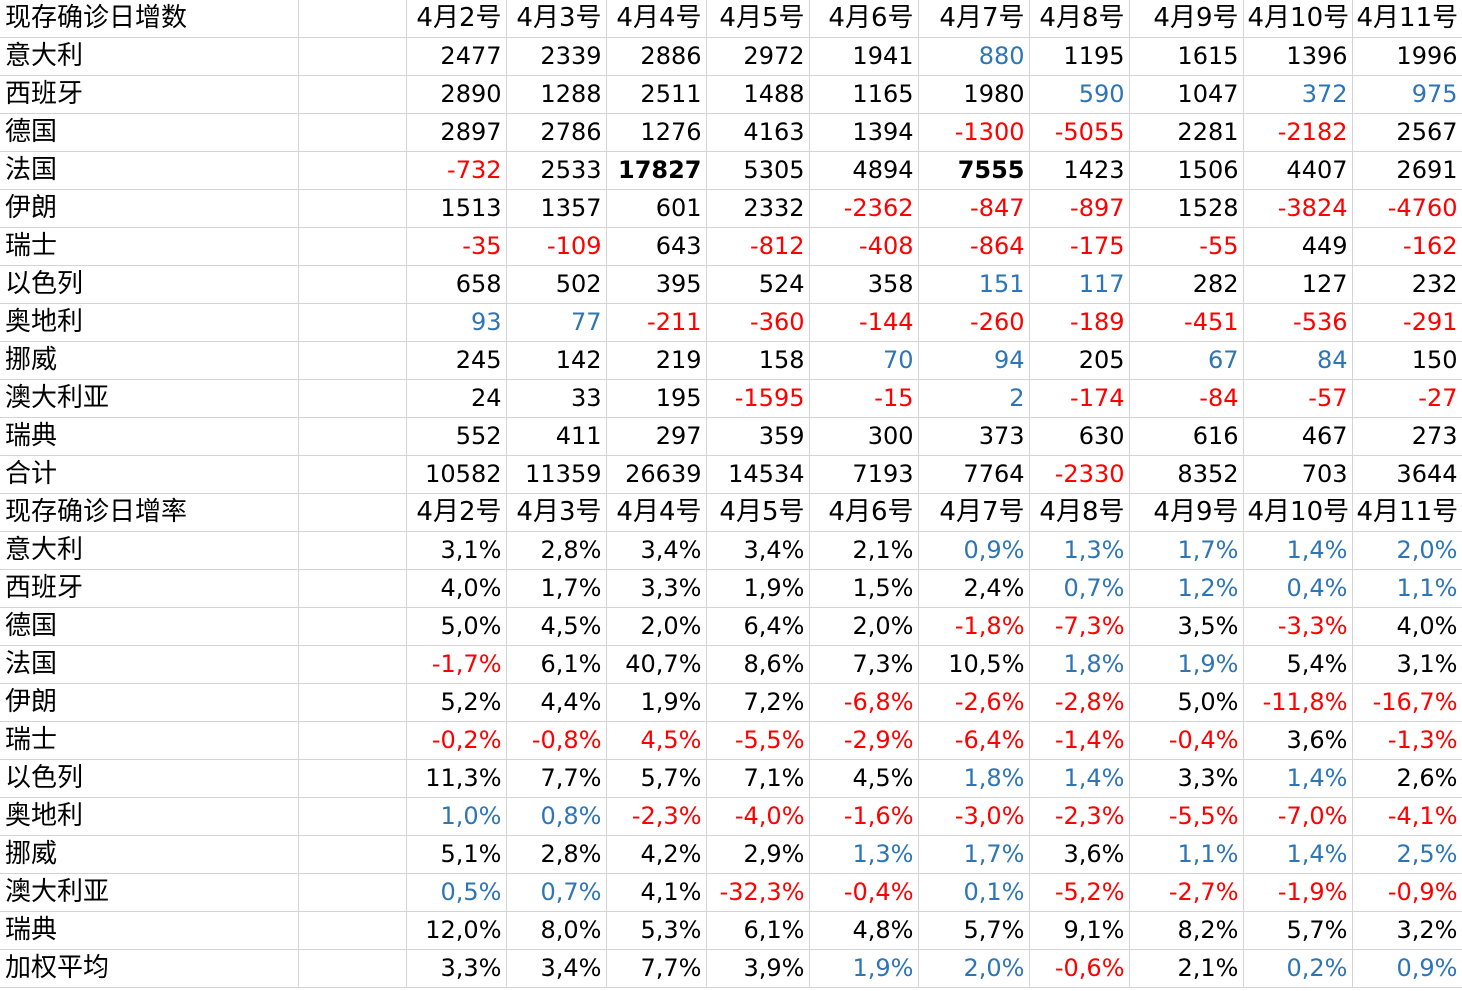 Image resolution: width=1462 pixels, height=991 pixels. Describe the element at coordinates (556, 56) in the screenshot. I see `value-cell: 2339` at that location.